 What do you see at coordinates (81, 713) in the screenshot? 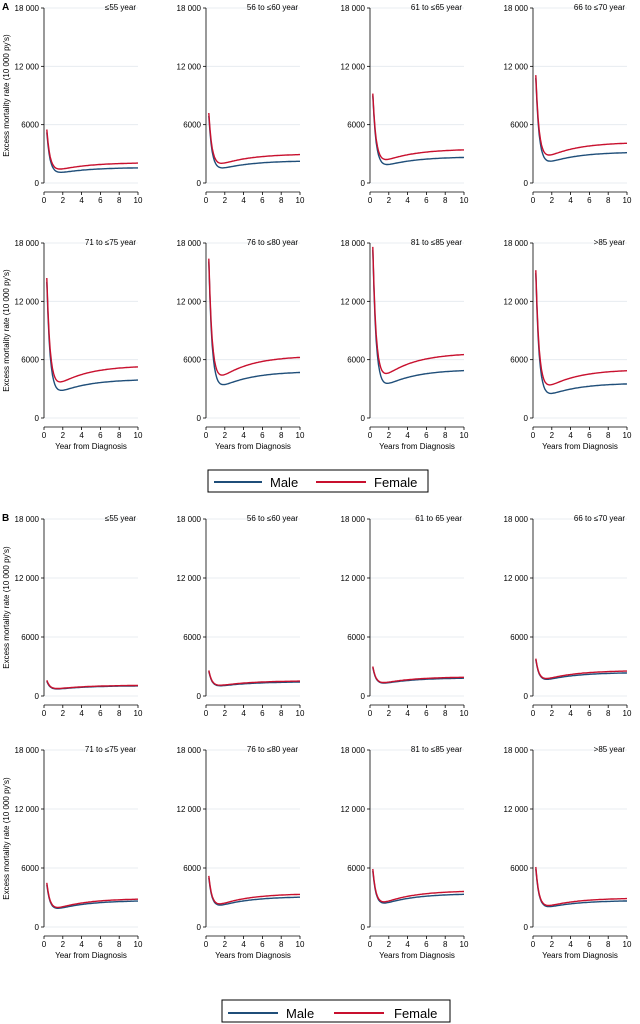
I see `panel-b-plot-1-x-tick-label-2: 4` at bounding box center [81, 713].